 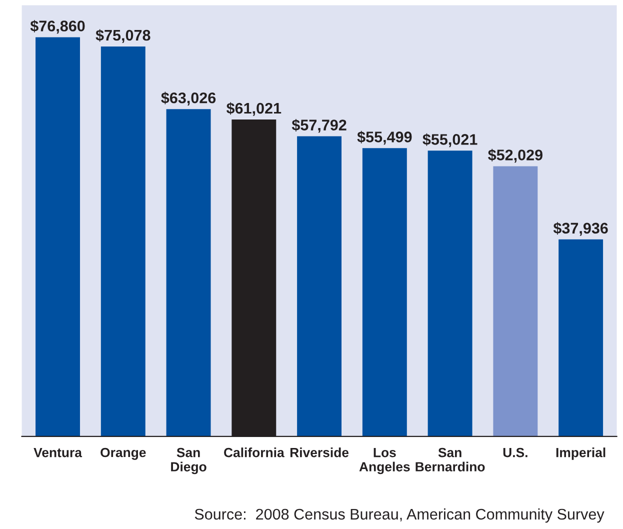 I want to click on source-note: Source: 2008 Census Bureau, American Community Survey, so click(x=399, y=515).